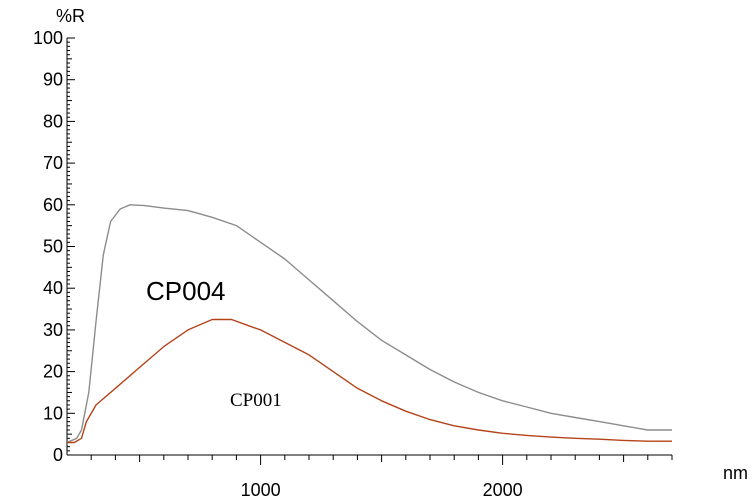 This screenshot has height=499, width=755. I want to click on y-tick-label: 10, so click(53, 413).